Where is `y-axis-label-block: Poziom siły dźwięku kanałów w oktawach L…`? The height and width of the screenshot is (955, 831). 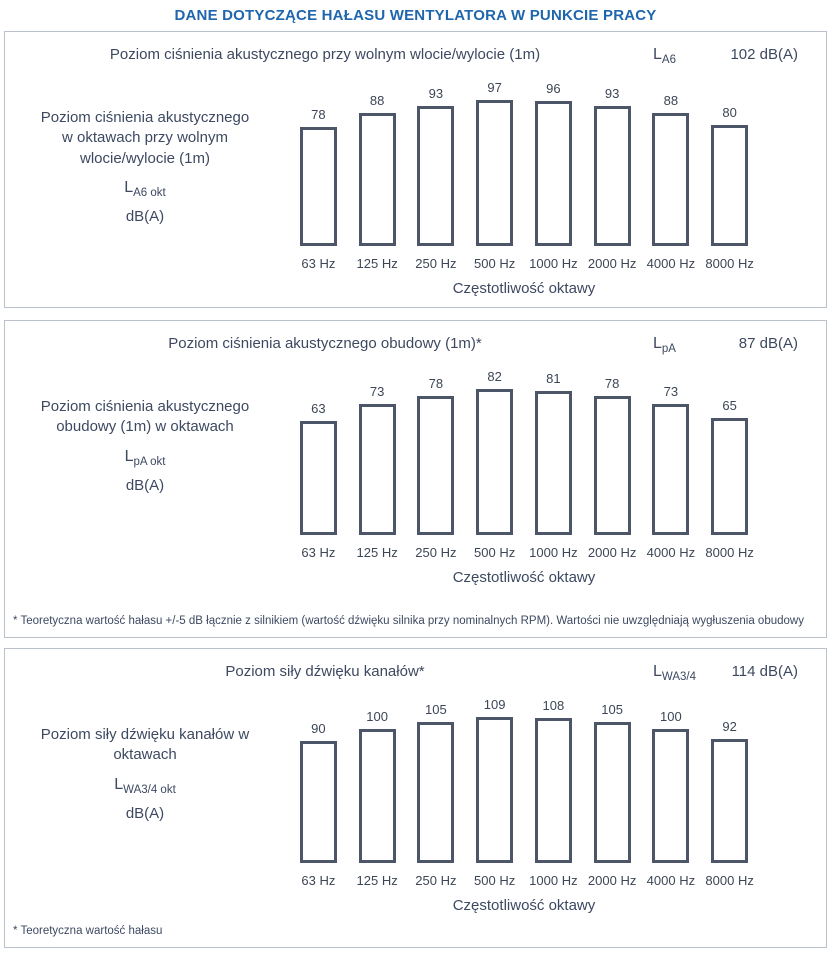
y-axis-label-block: Poziom siły dźwięku kanałów w oktawach L… is located at coordinates (145, 773).